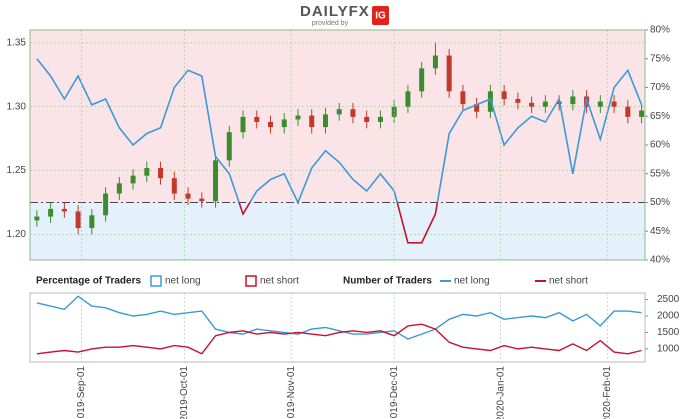 Image resolution: width=680 pixels, height=419 pixels. I want to click on logo-text: DAILYFX, so click(335, 11).